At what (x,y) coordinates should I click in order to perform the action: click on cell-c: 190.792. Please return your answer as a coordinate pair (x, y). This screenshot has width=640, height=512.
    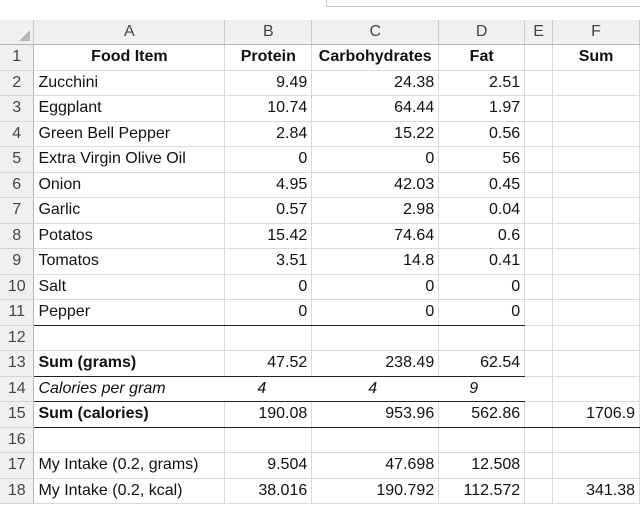
    Looking at the image, I should click on (375, 491).